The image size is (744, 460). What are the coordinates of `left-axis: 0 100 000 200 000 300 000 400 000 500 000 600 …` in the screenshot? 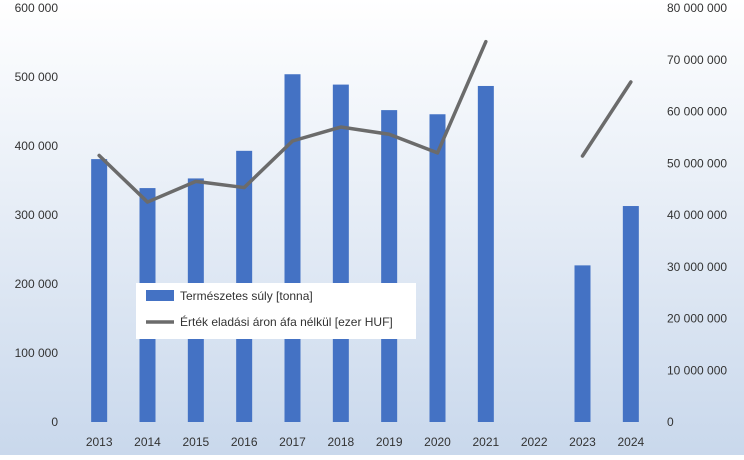 It's located at (37, 215).